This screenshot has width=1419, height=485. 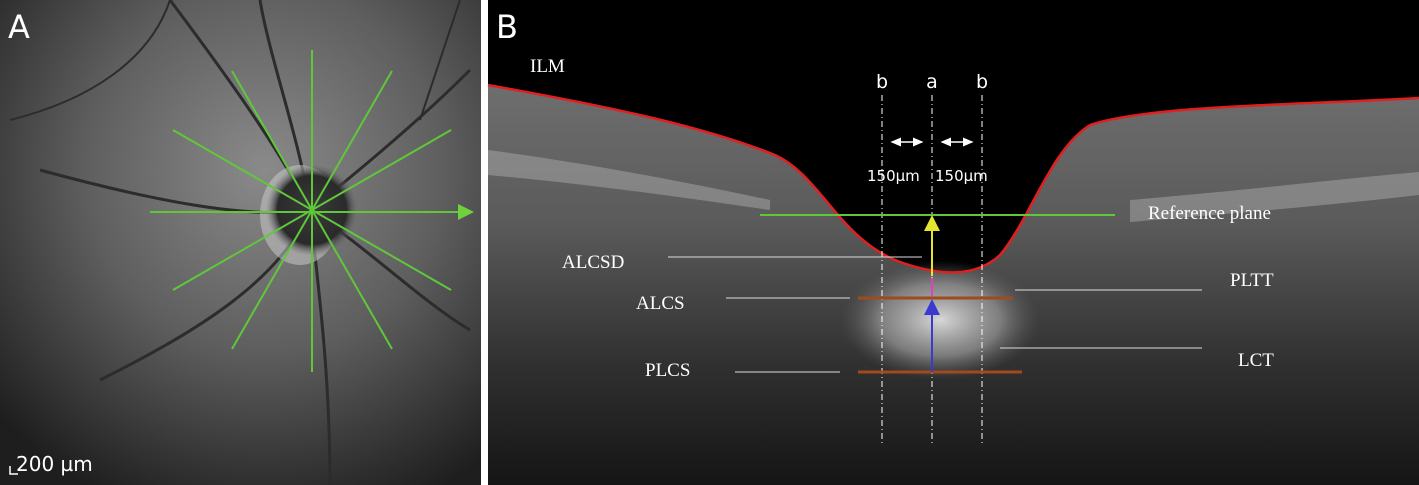 What do you see at coordinates (13, 470) in the screenshot?
I see `scale-corner` at bounding box center [13, 470].